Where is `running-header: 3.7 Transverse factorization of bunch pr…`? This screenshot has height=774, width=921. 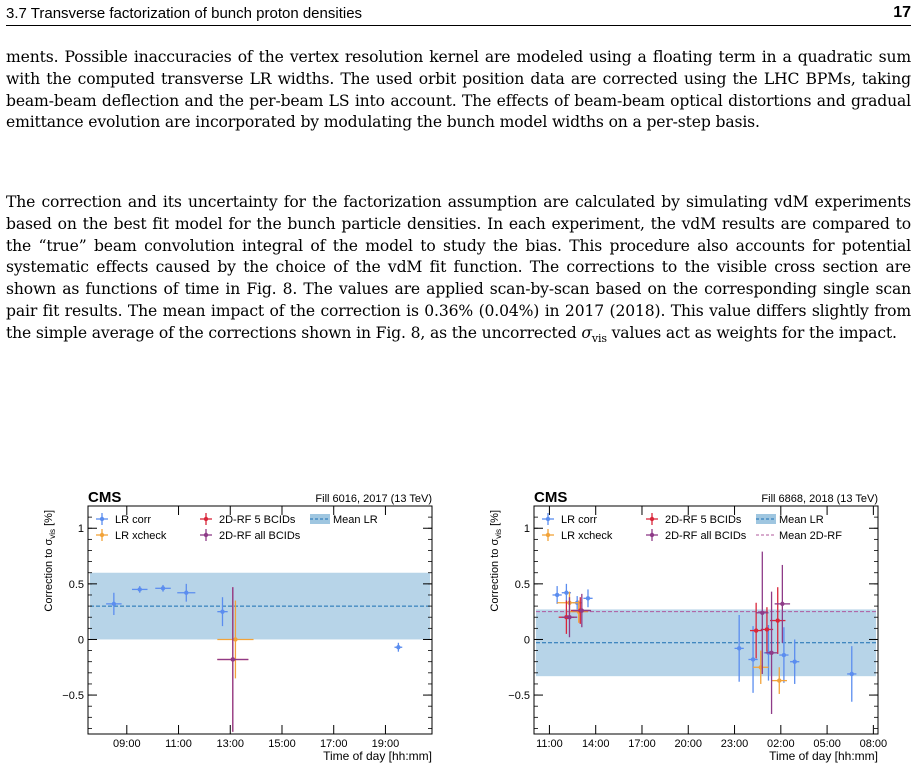 running-header: 3.7 Transverse factorization of bunch pr… is located at coordinates (458, 13).